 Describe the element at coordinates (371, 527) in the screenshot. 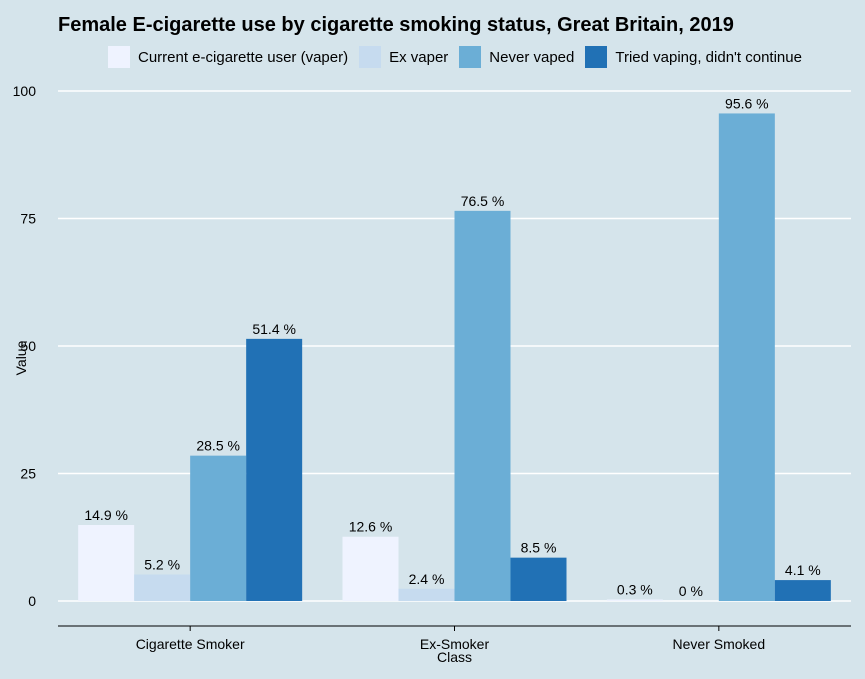

I see `data-label: 12.6 %` at that location.